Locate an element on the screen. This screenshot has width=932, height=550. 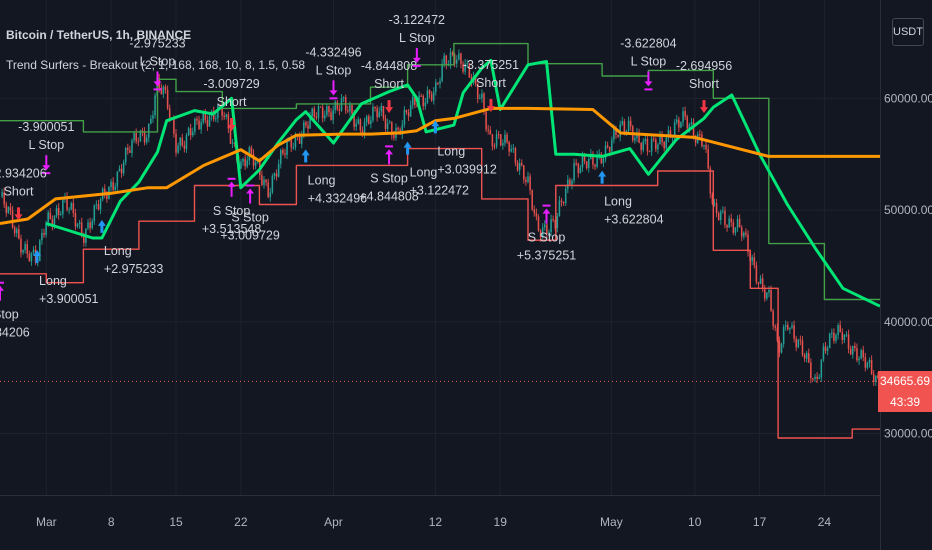
long-arrow-icon is located at coordinates (37, 256).